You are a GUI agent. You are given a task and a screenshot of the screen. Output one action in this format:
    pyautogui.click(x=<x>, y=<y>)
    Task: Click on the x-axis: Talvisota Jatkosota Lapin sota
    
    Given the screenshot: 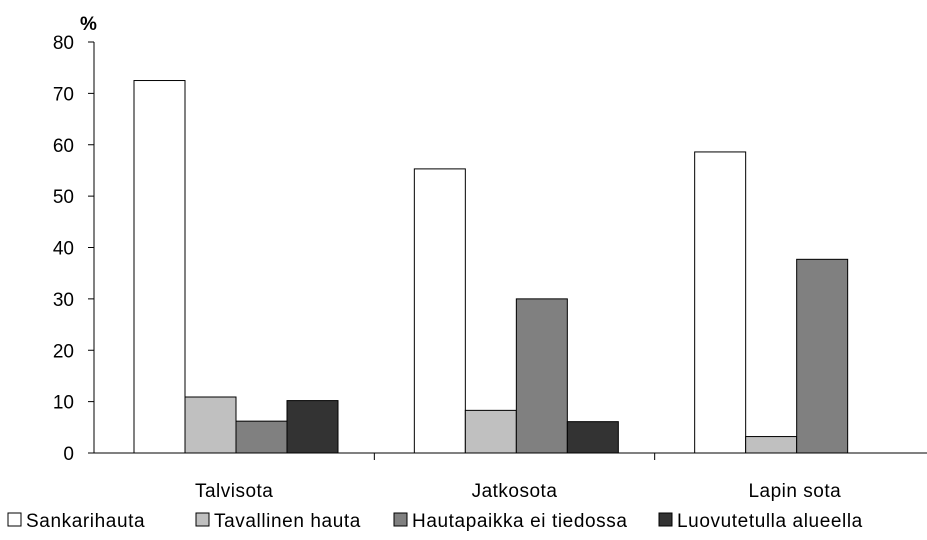 What is the action you would take?
    pyautogui.click(x=510, y=477)
    